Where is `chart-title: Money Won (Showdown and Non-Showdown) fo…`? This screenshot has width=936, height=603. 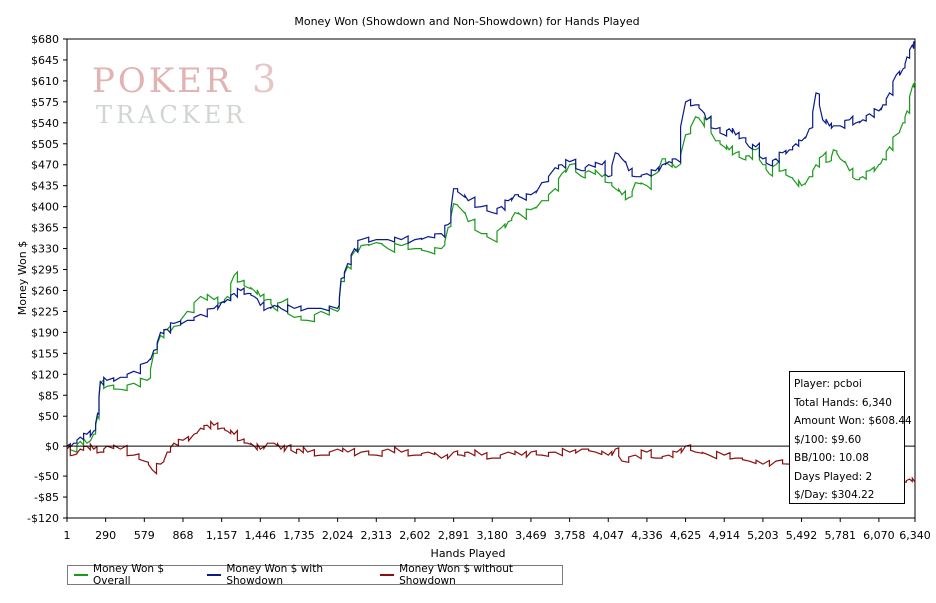 chart-title: Money Won (Showdown and Non-Showdown) fo… is located at coordinates (466, 21).